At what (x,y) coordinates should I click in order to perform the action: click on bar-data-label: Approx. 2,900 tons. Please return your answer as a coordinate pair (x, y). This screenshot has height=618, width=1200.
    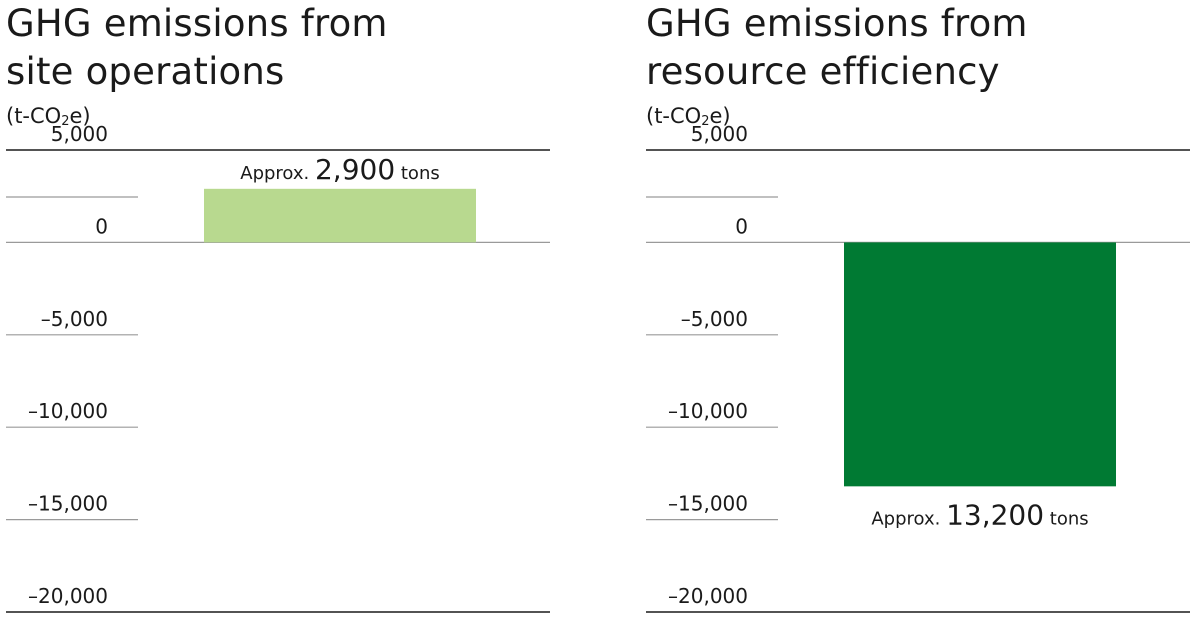
    Looking at the image, I should click on (339, 169).